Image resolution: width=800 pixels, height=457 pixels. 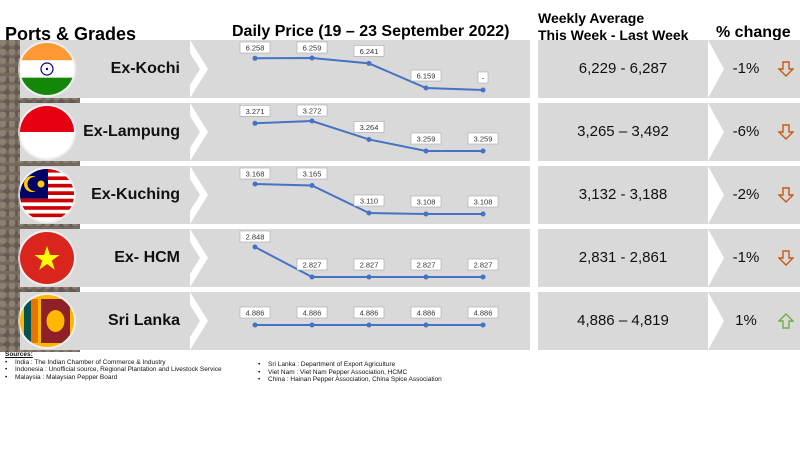 I want to click on sparkline-ex-kuching: 3.168 3.165 3.110 3.108 3.108, so click(x=369, y=192).